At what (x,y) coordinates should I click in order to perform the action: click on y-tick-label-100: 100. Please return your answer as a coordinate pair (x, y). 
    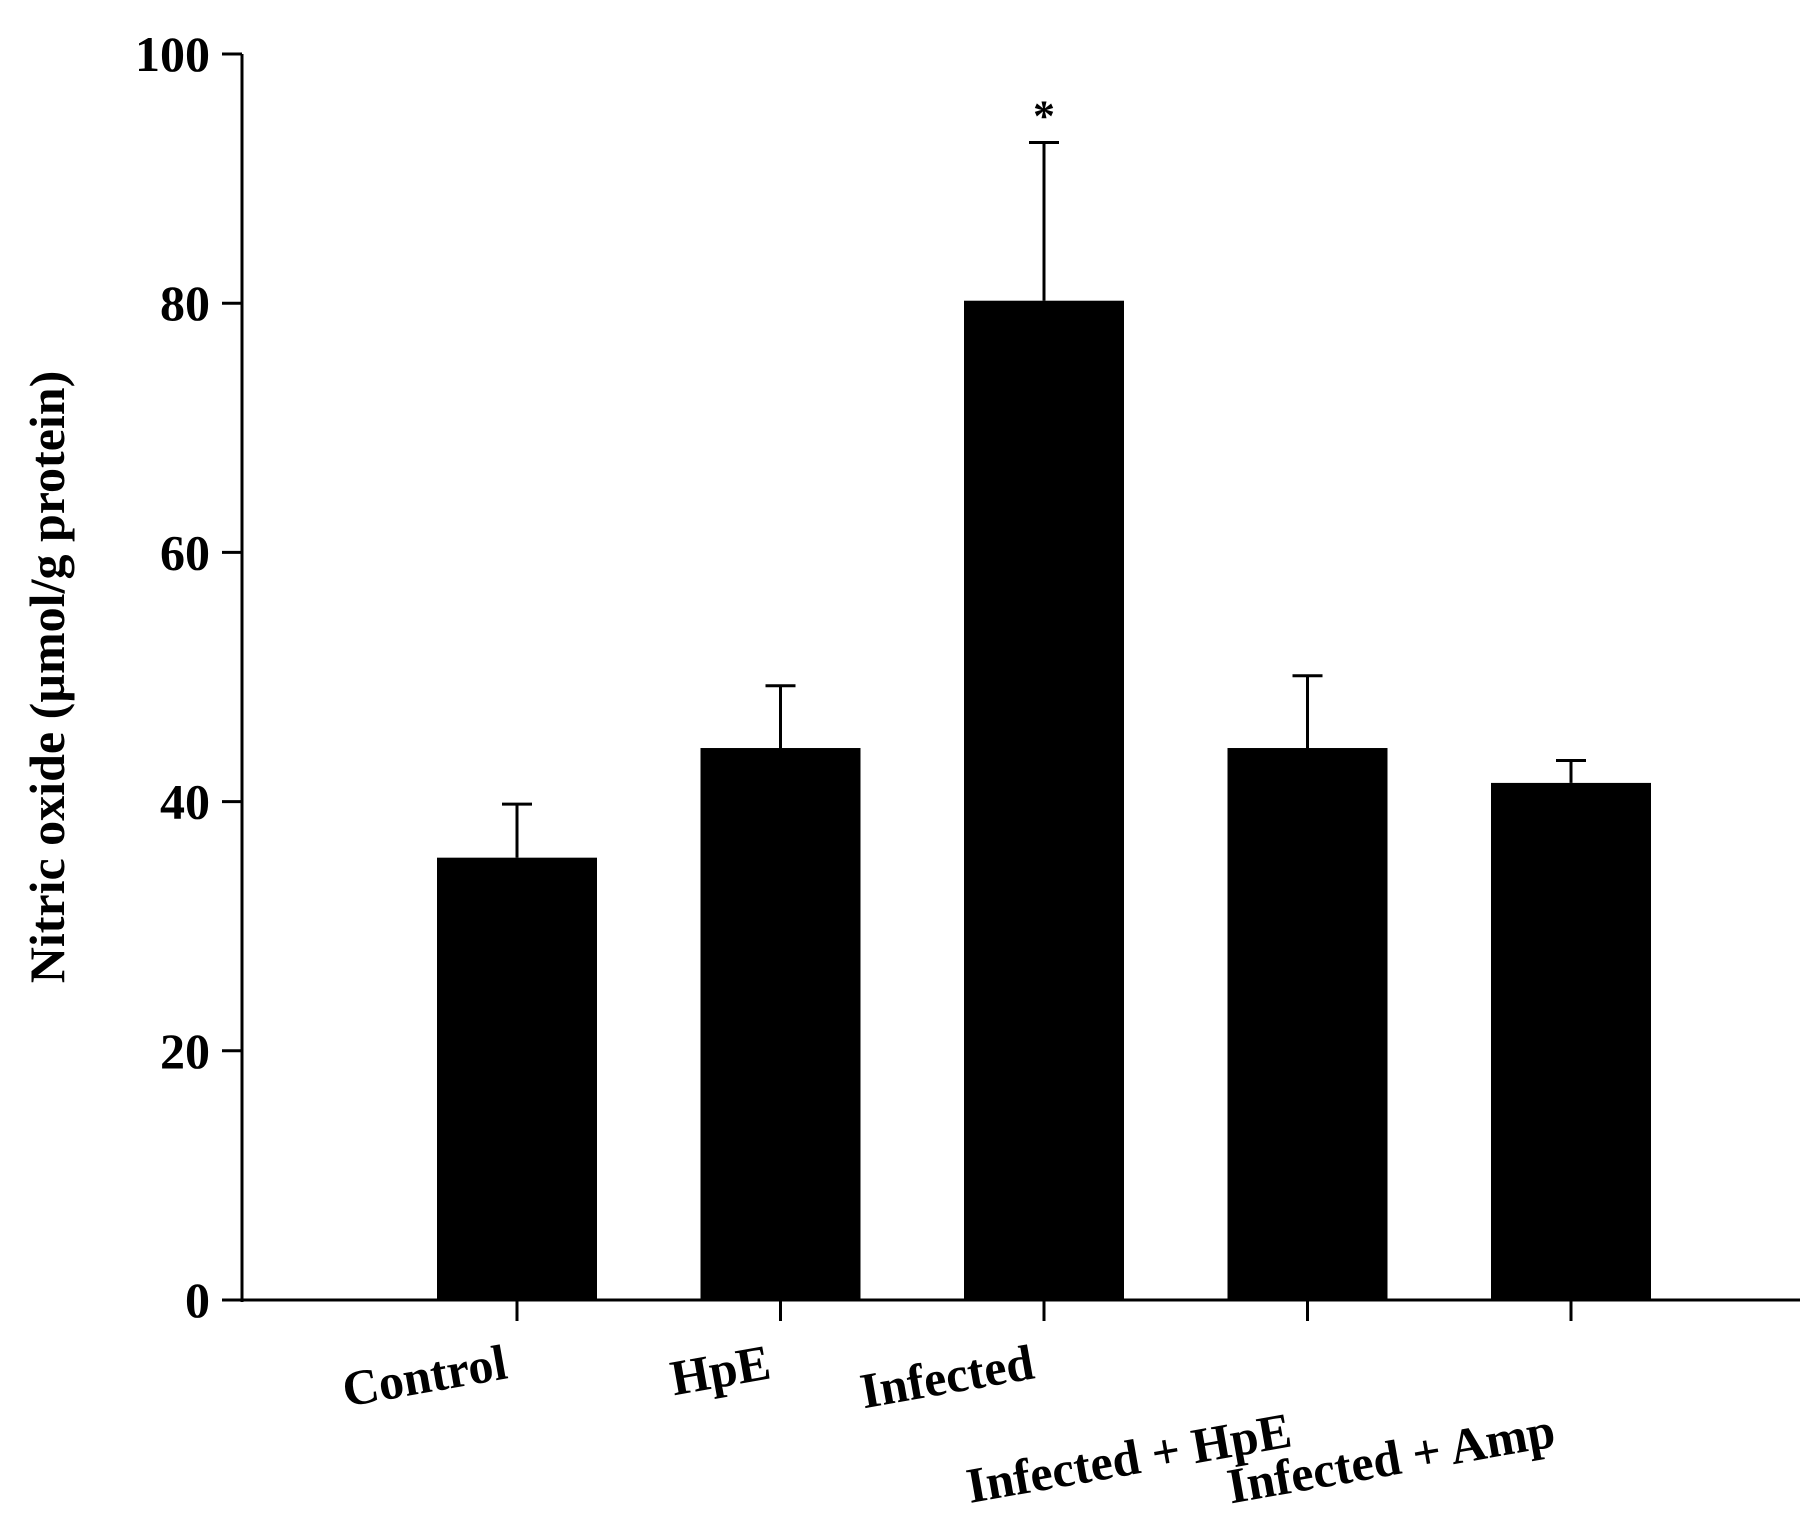
    Looking at the image, I should click on (172, 54).